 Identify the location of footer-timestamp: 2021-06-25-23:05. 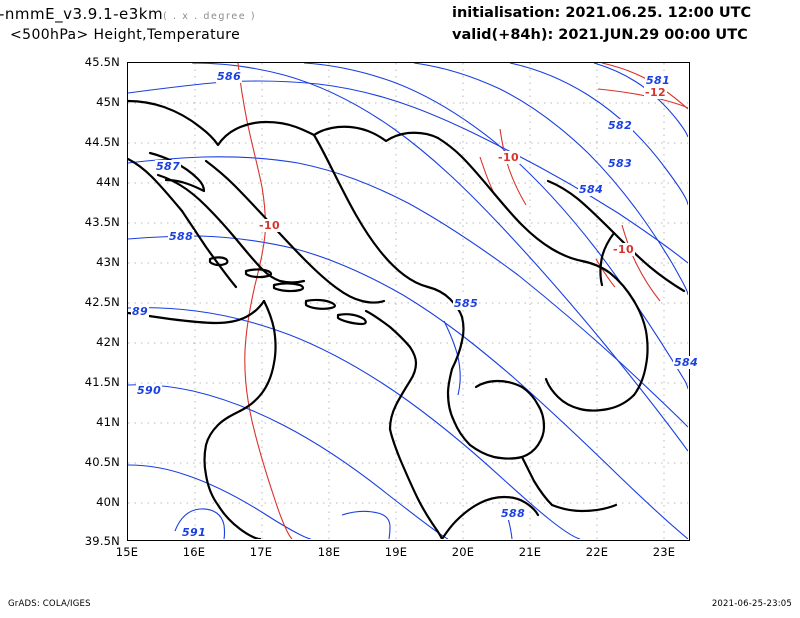
(751, 604).